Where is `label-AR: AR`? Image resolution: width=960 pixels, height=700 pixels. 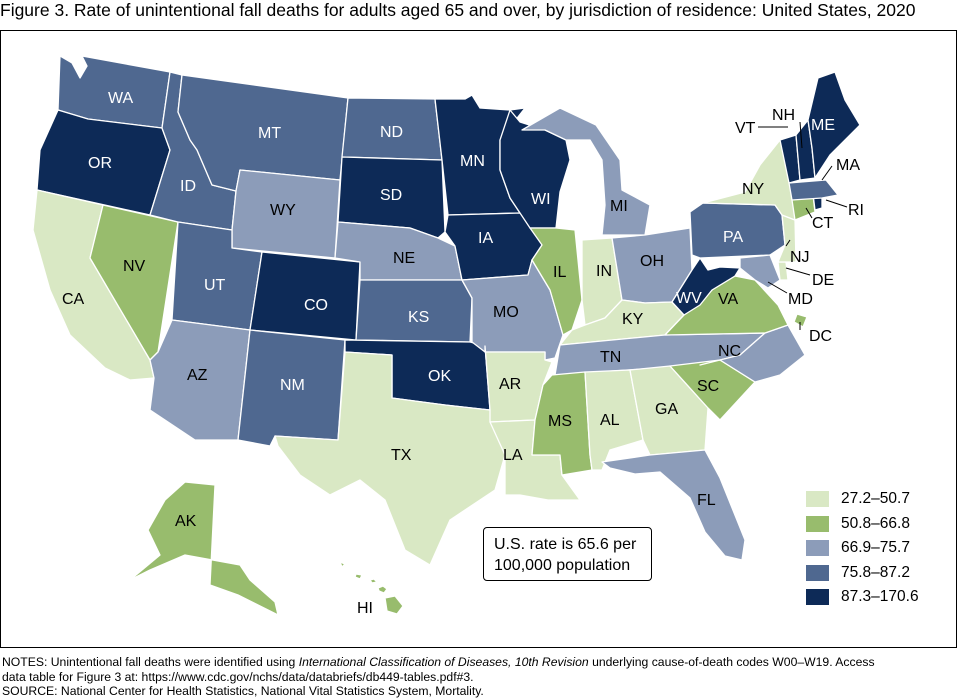
label-AR: AR is located at coordinates (510, 384).